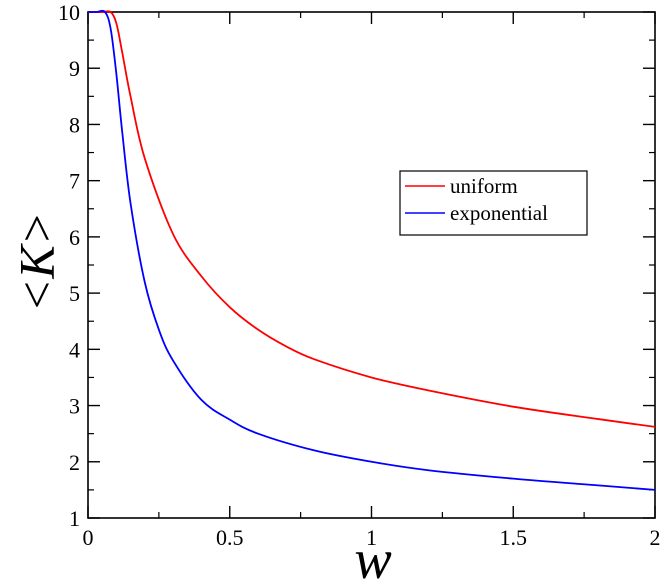  I want to click on legend: uniform exponential, so click(493, 203).